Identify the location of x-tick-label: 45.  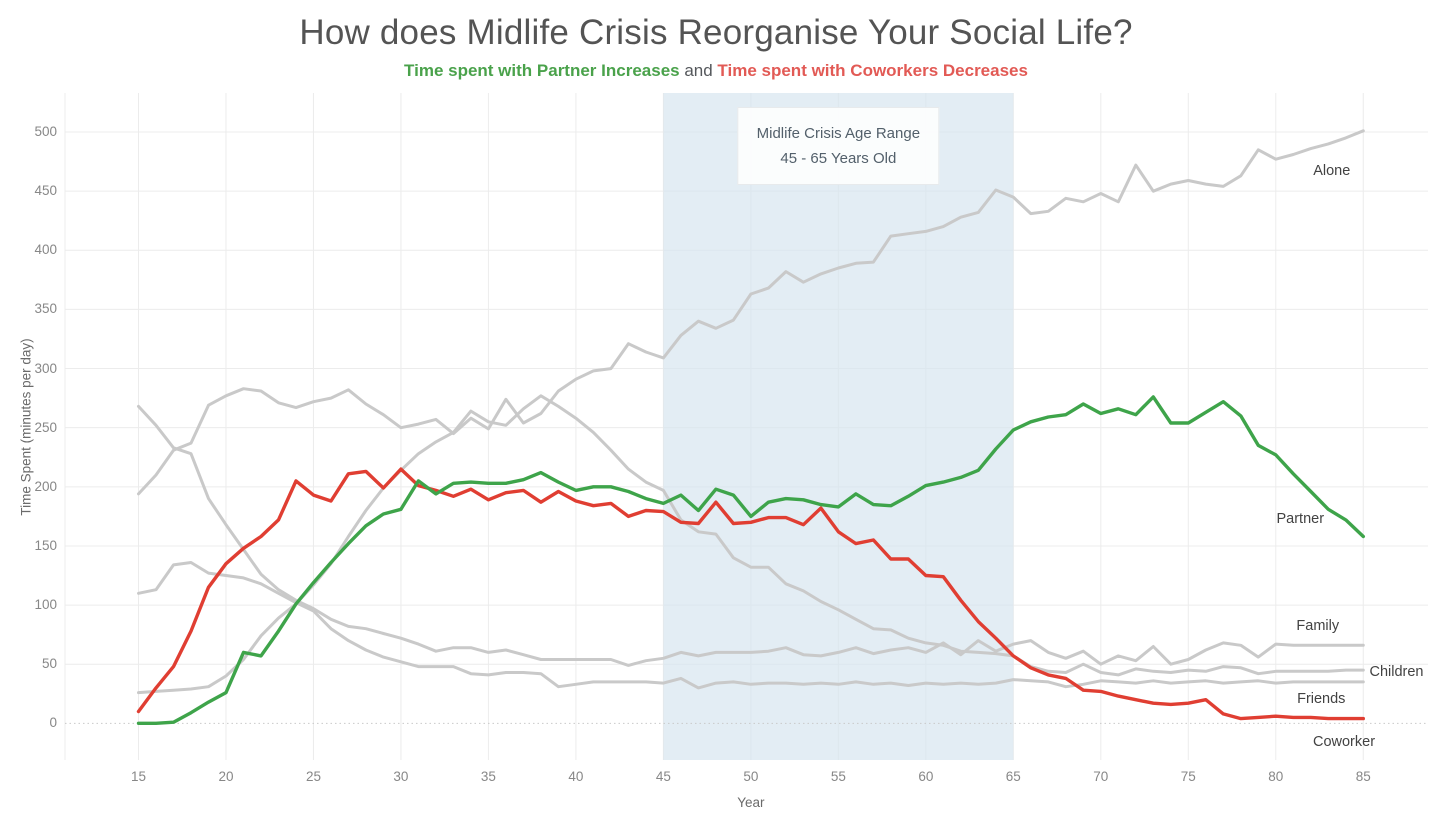
(663, 776).